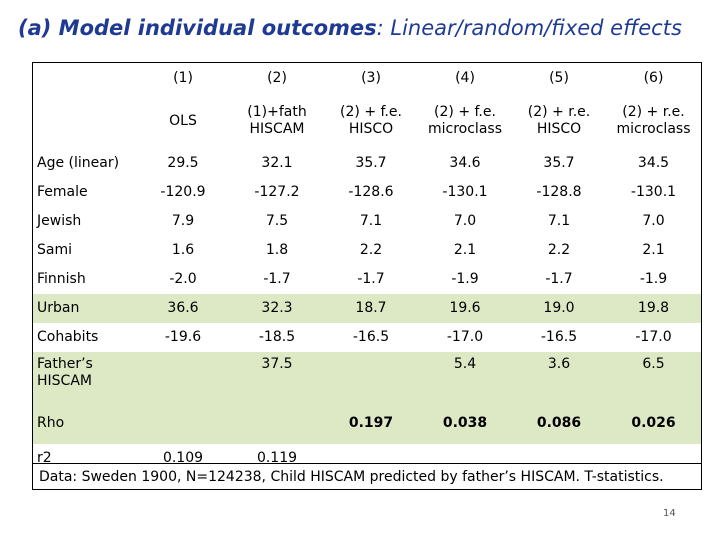 The image size is (720, 540). I want to click on row-label: Sami, so click(54, 250).